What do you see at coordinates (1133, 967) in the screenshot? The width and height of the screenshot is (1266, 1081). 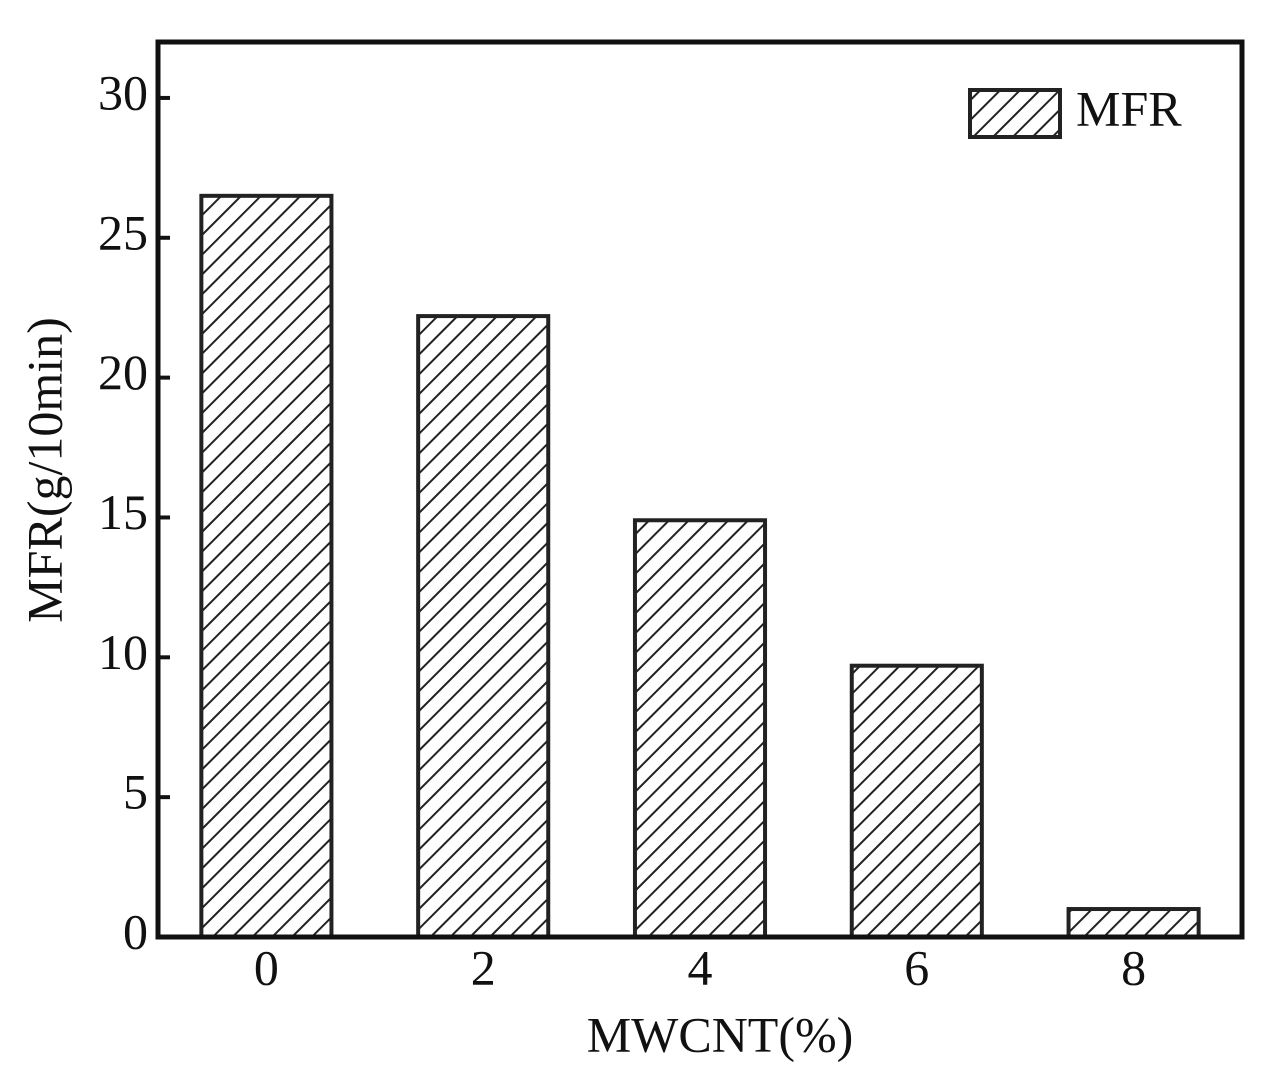 I see `x-tick-label: 8` at bounding box center [1133, 967].